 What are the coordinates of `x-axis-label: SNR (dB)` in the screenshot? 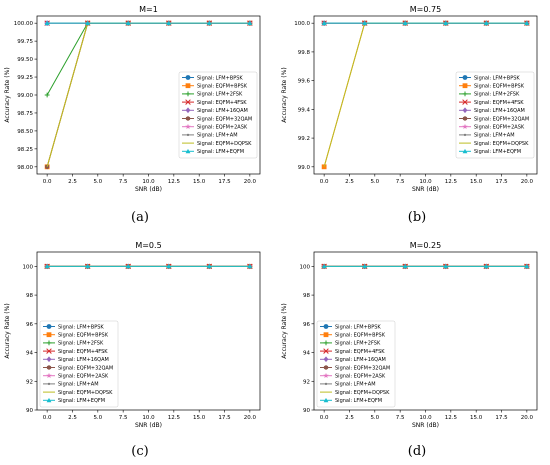 It's located at (148, 425).